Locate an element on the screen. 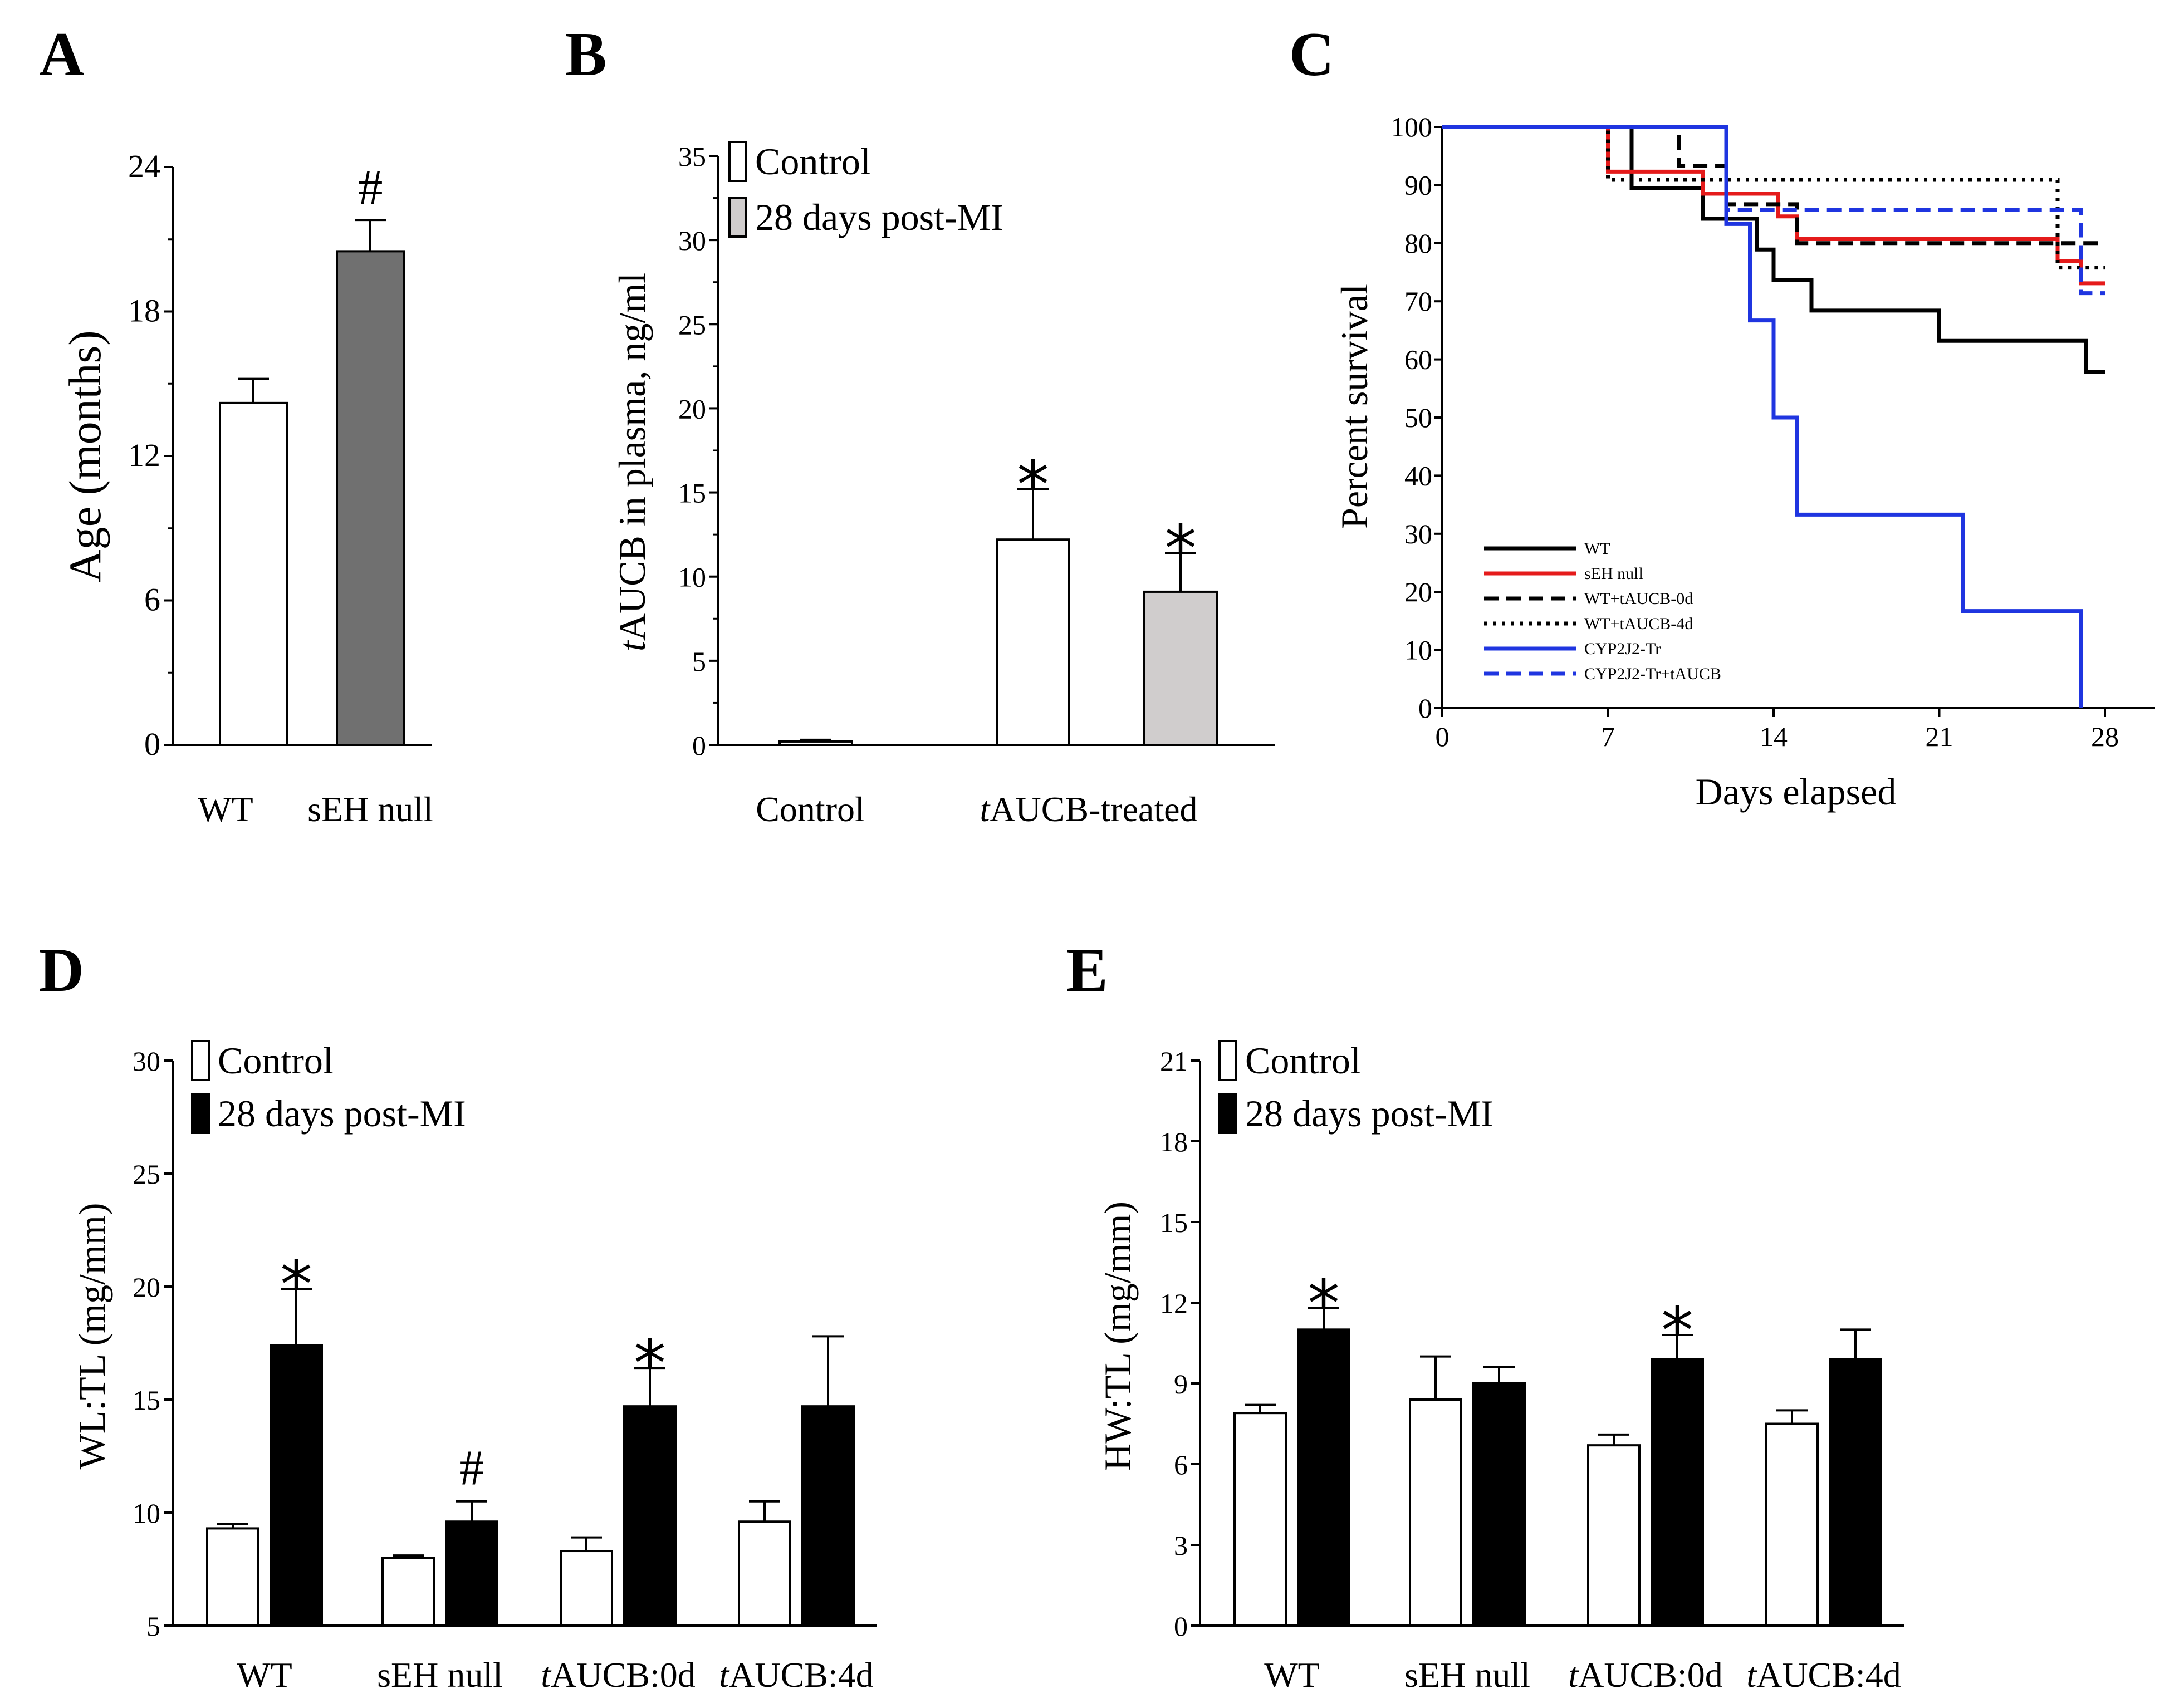 Image resolution: width=2184 pixels, height=1708 pixels. panel-b-y-tick-label: 5 is located at coordinates (699, 661).